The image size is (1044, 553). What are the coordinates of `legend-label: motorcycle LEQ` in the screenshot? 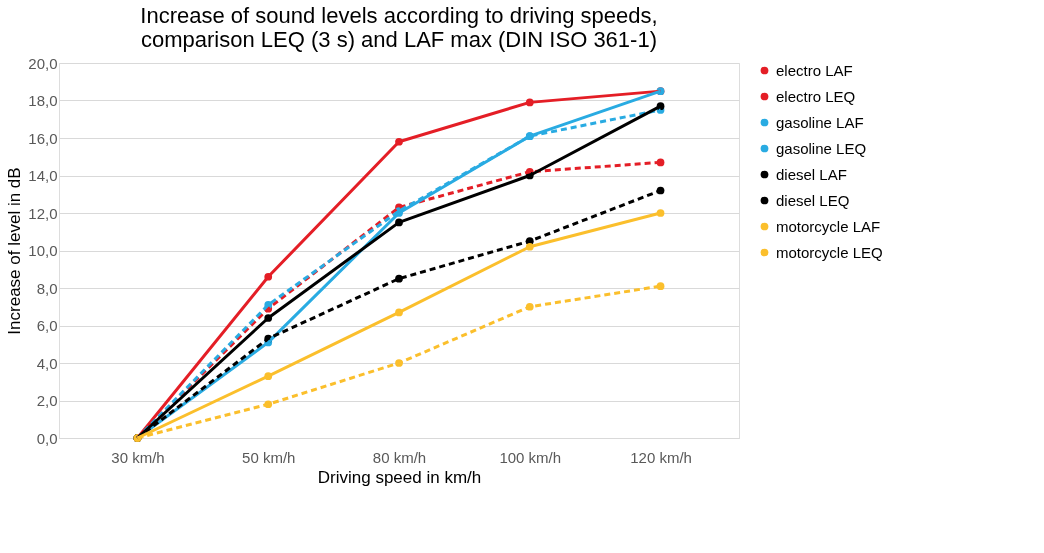 It's located at (829, 252).